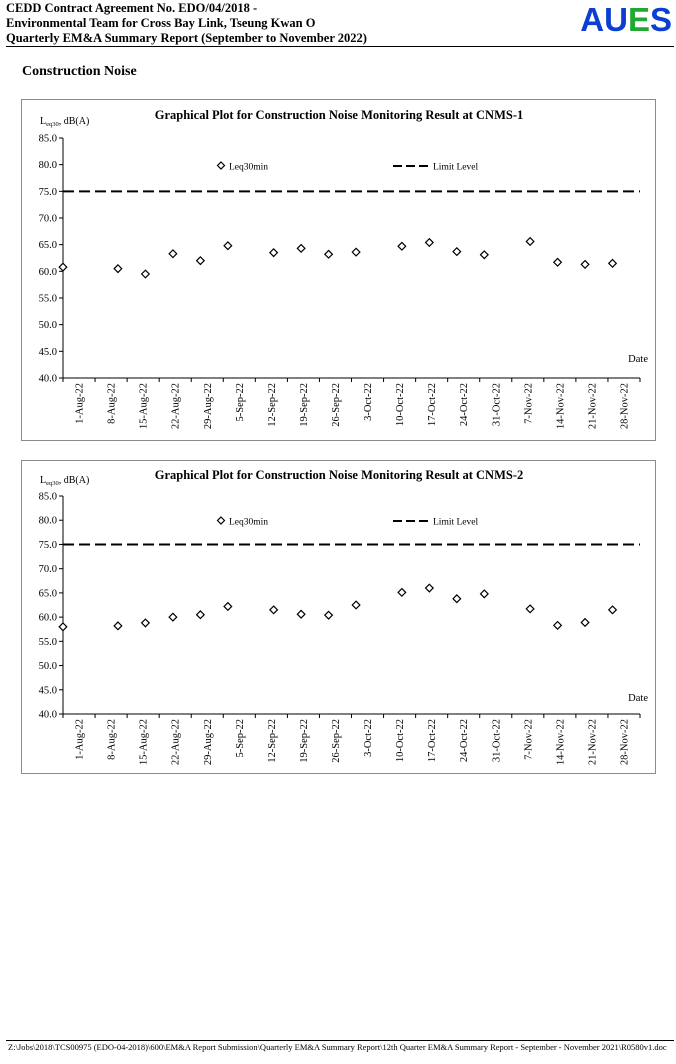 Image resolution: width=676 pixels, height=1064 pixels. Describe the element at coordinates (43, 480) in the screenshot. I see `y-axis-label-main: L` at that location.